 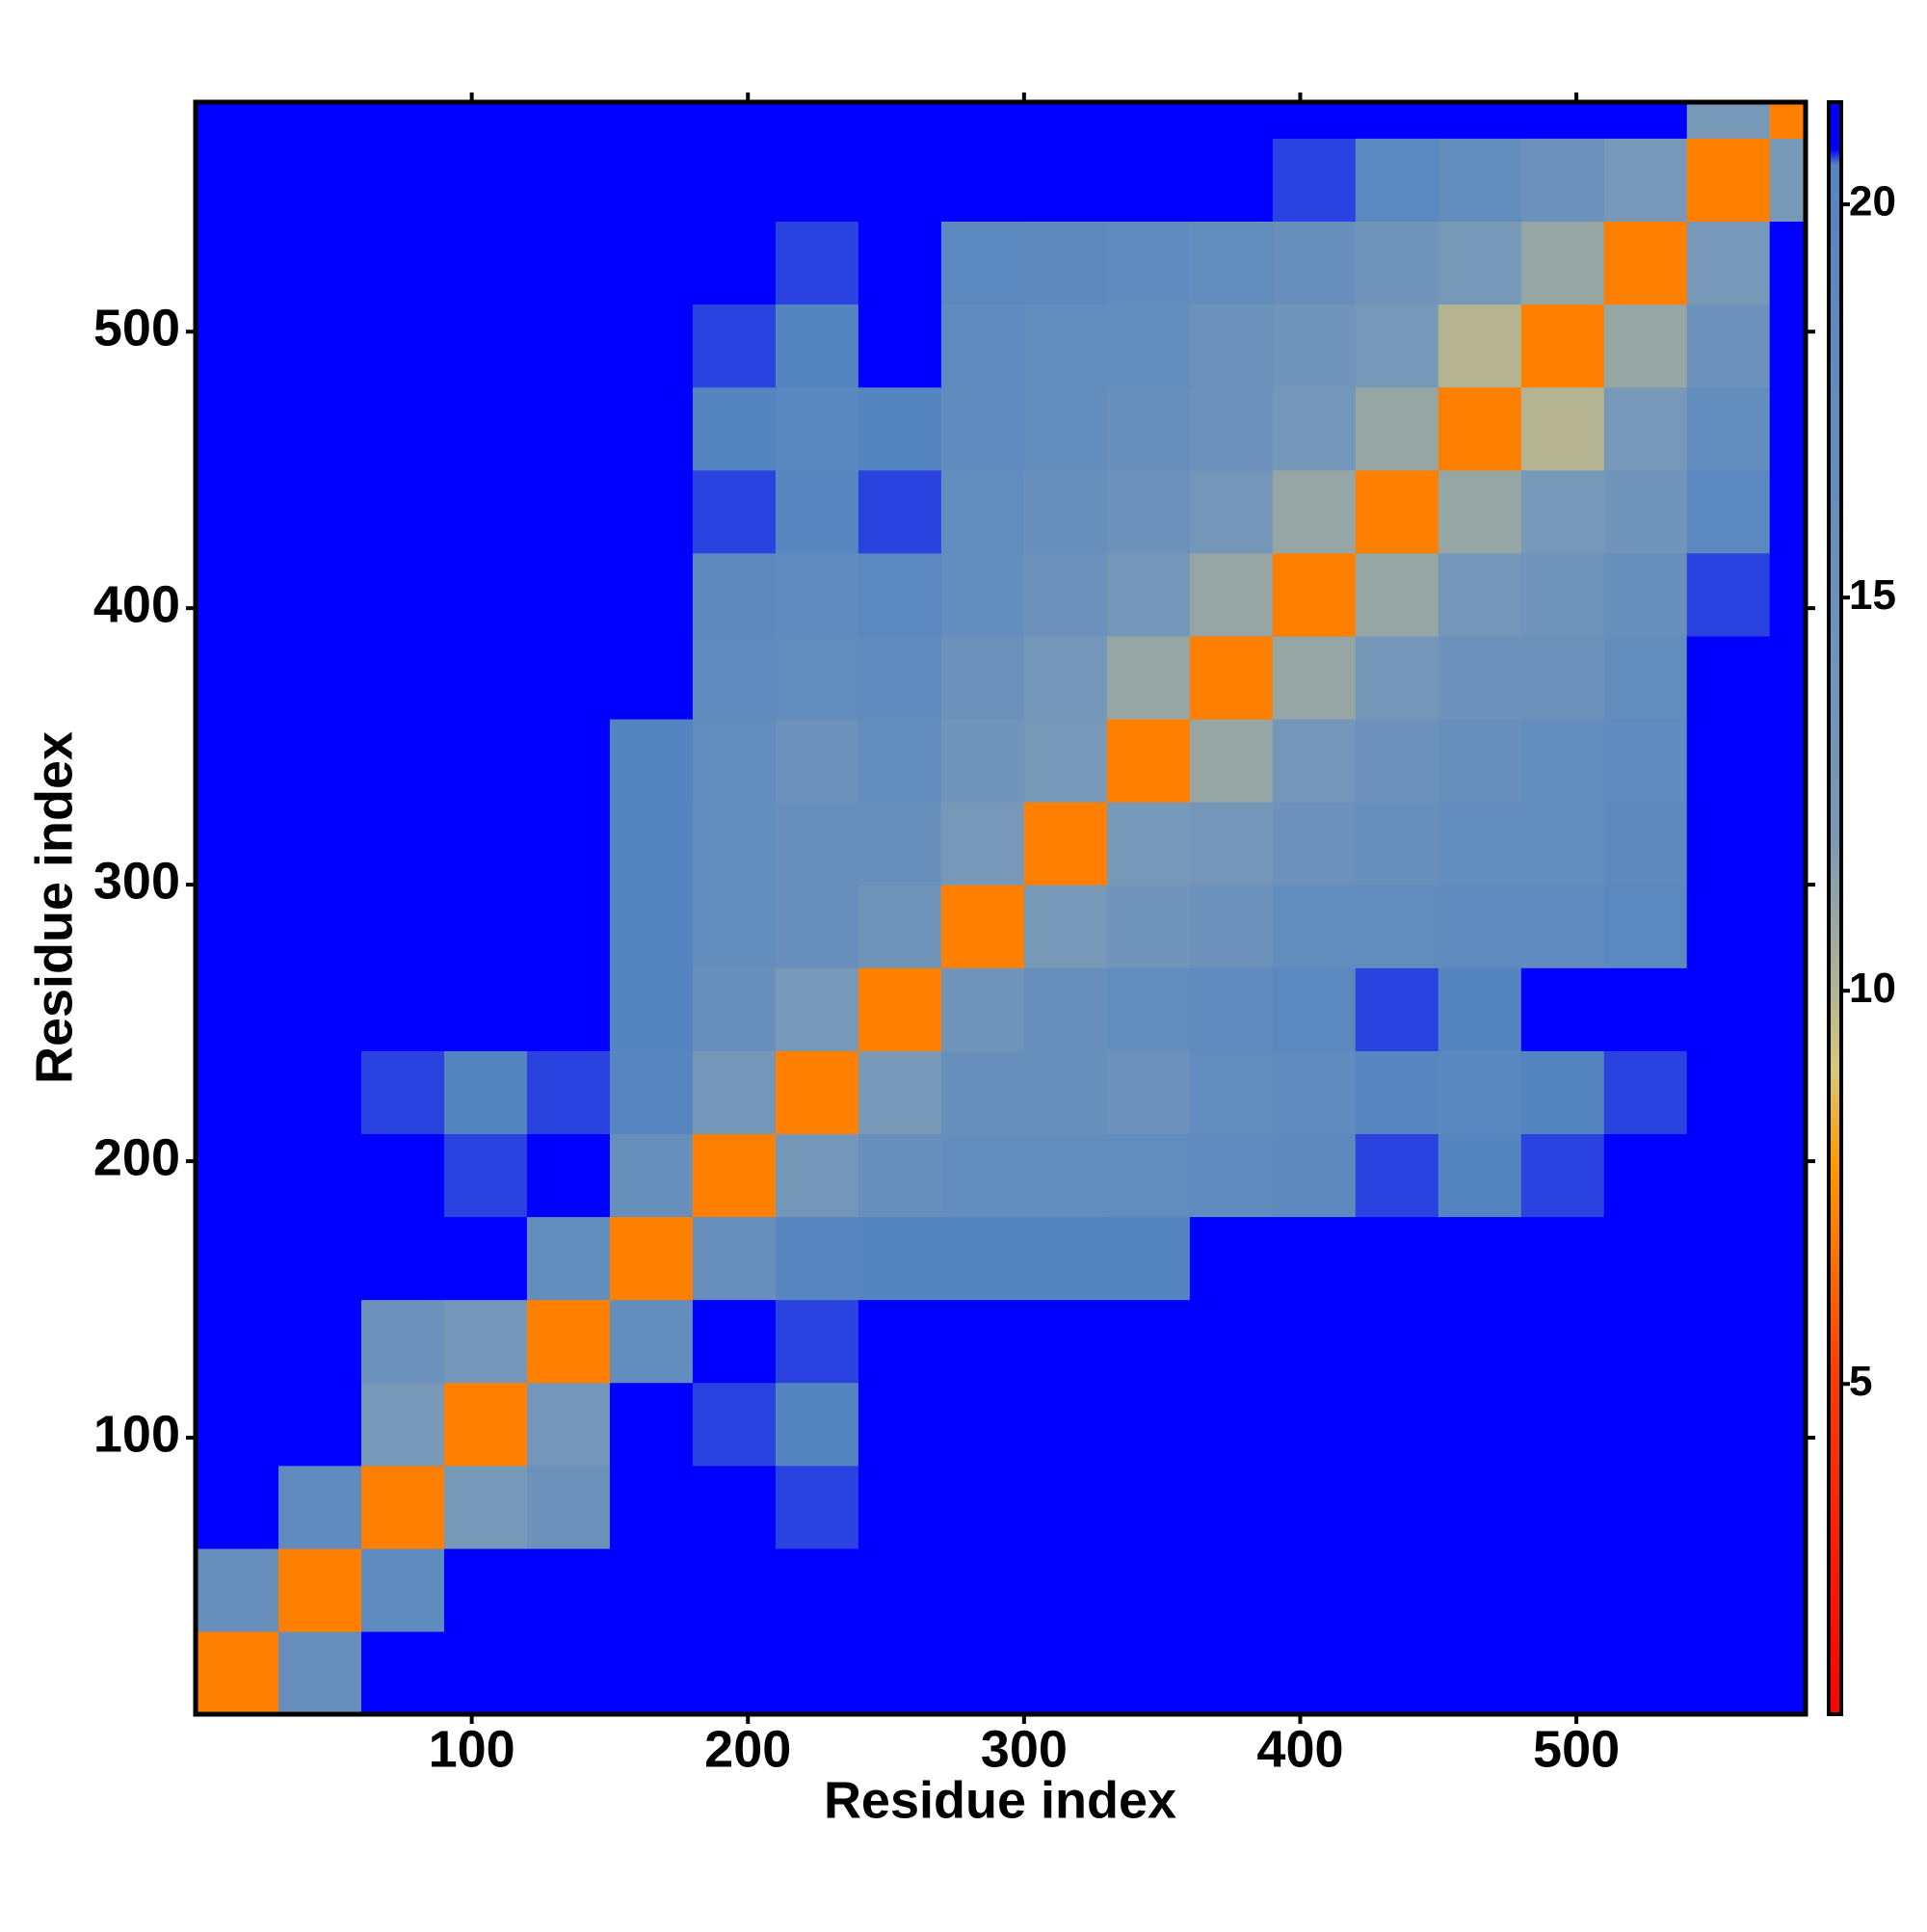 I want to click on y-axis-title: Residue index, so click(x=54, y=907).